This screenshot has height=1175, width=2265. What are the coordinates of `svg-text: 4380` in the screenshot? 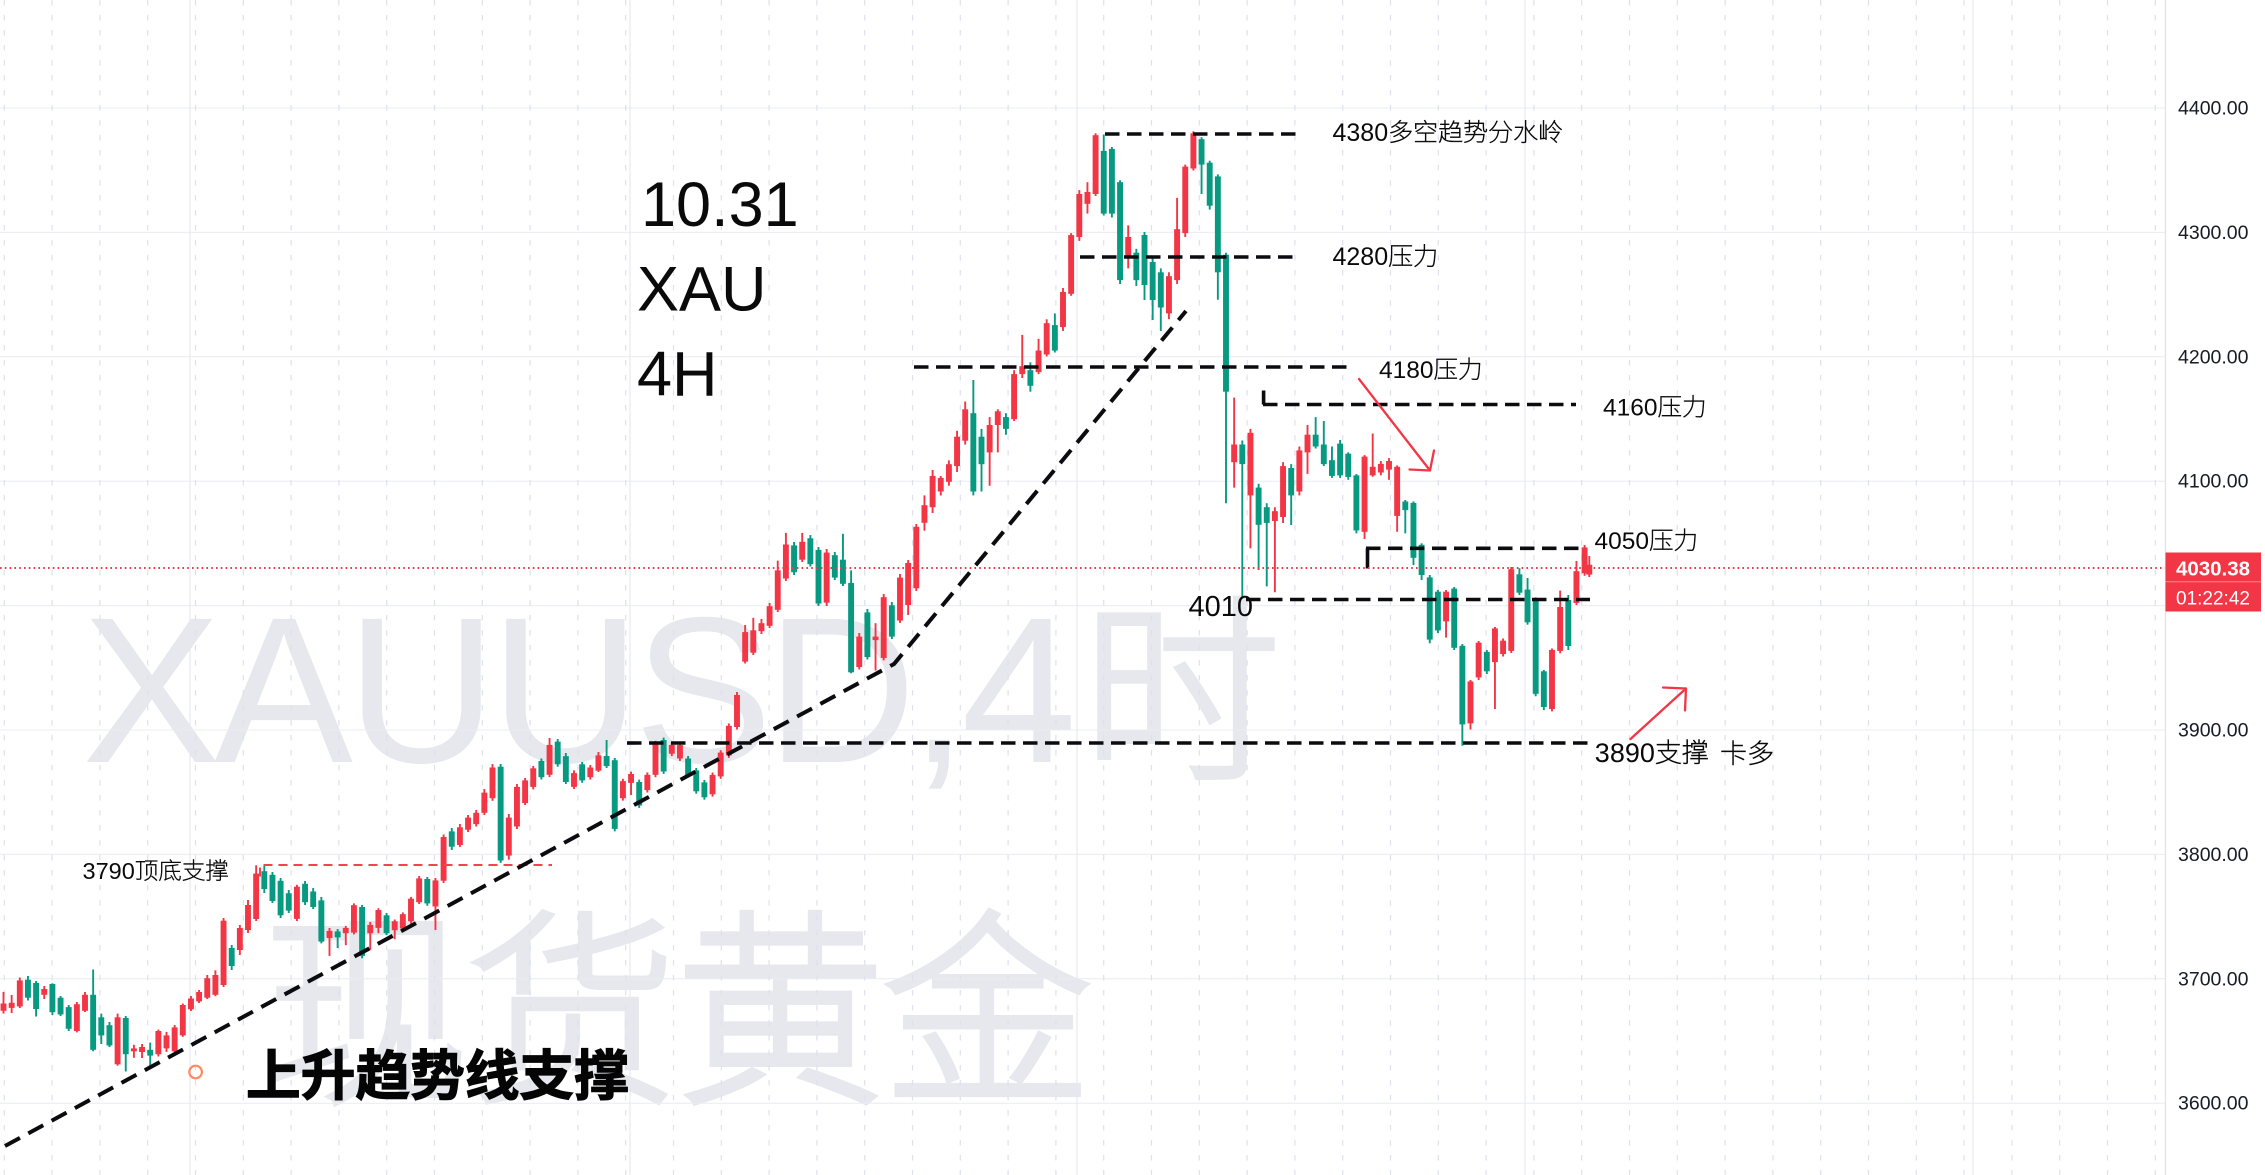 It's located at (1361, 133).